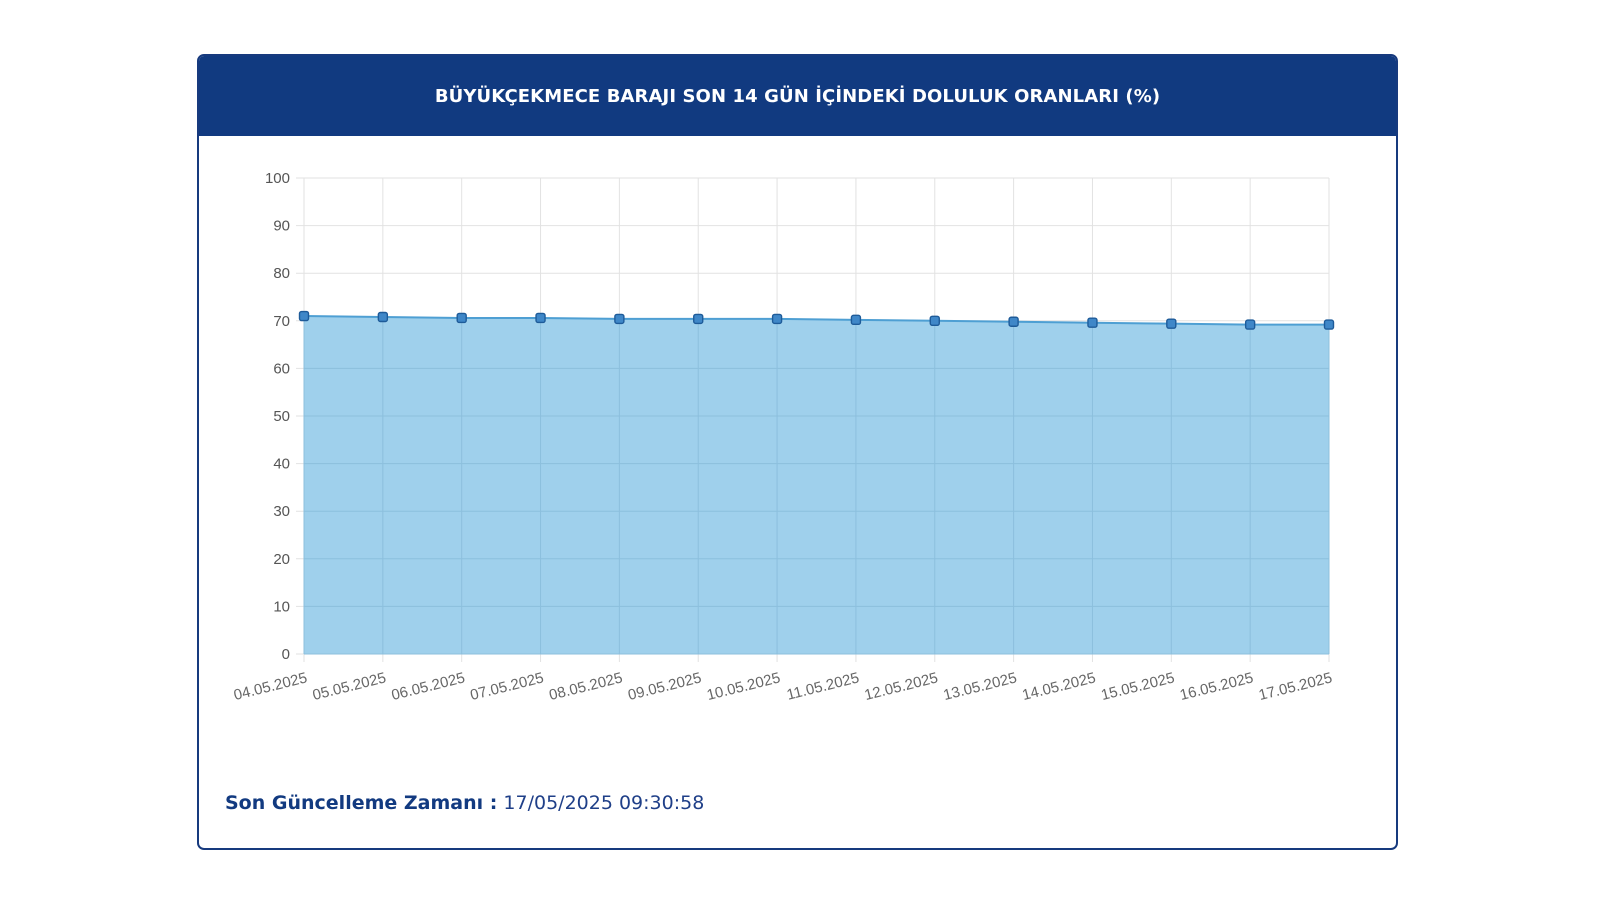  I want to click on y-tick-label: 0, so click(286, 654).